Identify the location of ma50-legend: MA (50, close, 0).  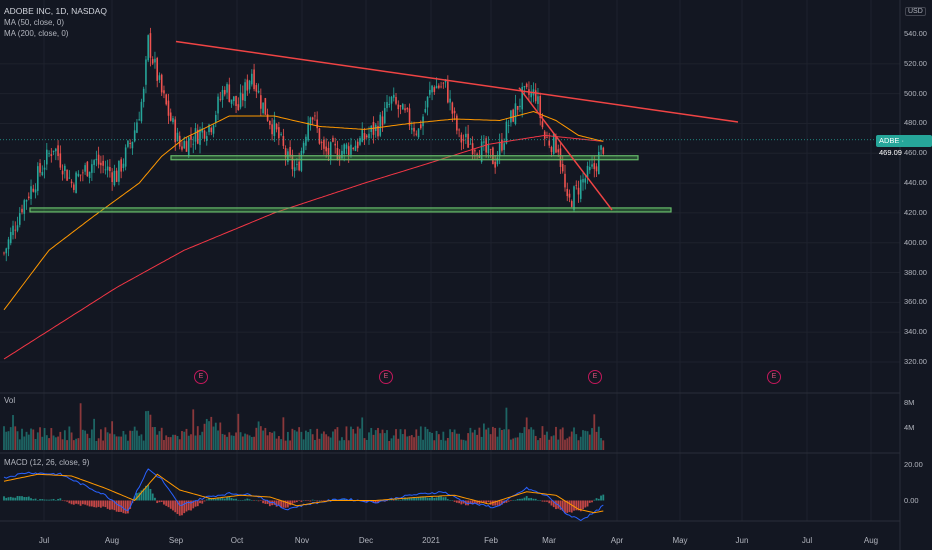
(34, 22).